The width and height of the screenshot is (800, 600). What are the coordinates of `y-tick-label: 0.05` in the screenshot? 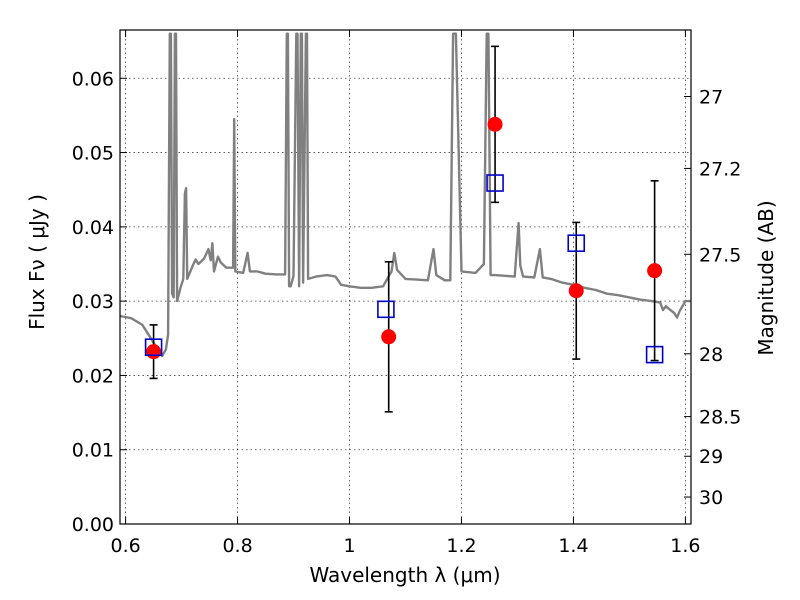 It's located at (93, 154).